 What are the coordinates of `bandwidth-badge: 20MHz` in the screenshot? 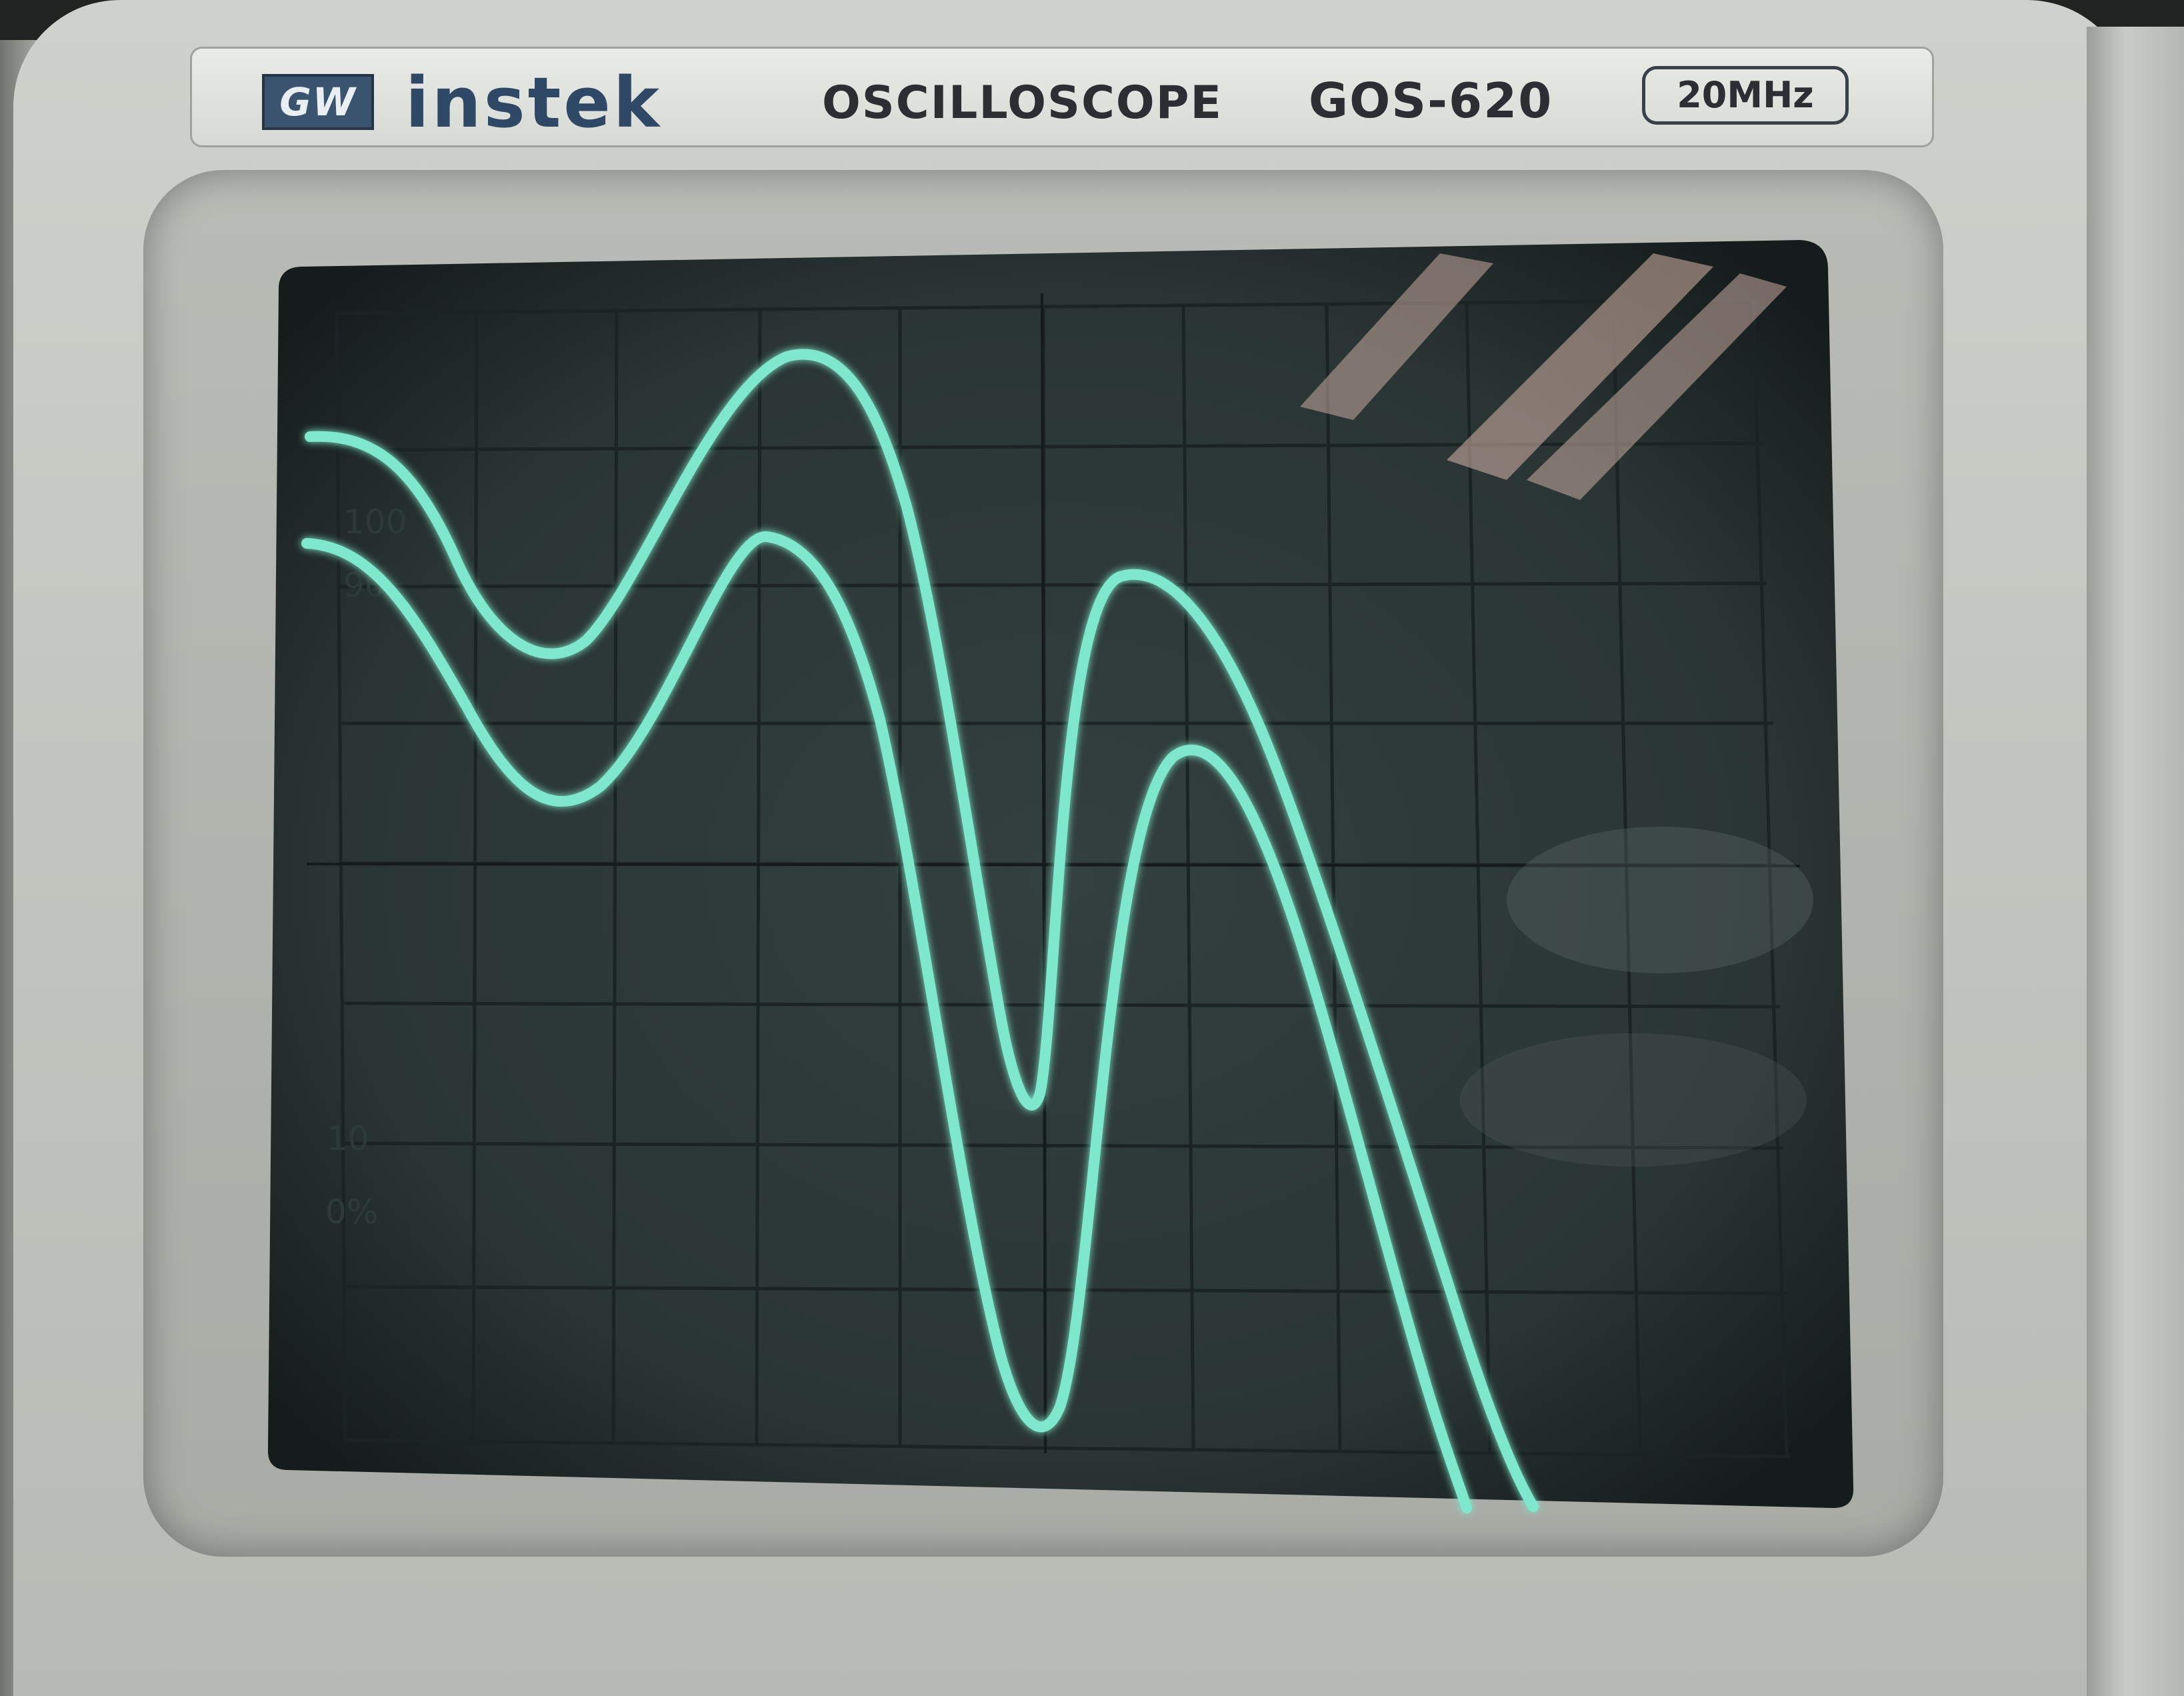 It's located at (1745, 95).